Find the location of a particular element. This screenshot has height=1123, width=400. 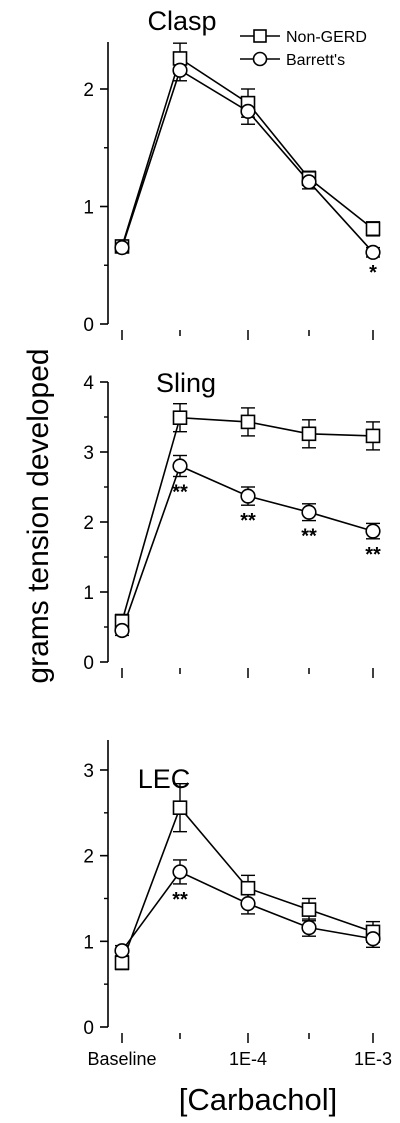

panel-title-lec: LEC is located at coordinates (164, 779).